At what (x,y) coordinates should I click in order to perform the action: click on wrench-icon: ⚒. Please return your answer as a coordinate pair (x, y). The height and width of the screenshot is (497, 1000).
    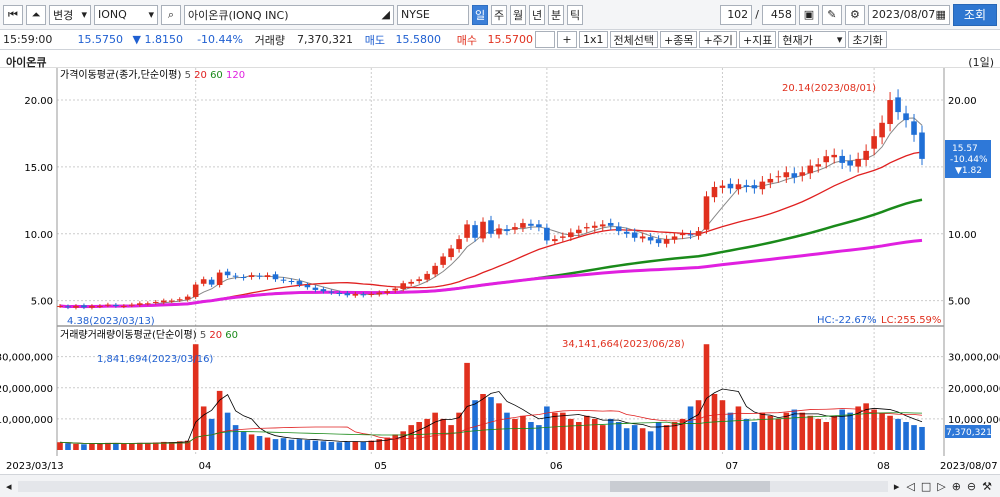
    Looking at the image, I should click on (987, 486).